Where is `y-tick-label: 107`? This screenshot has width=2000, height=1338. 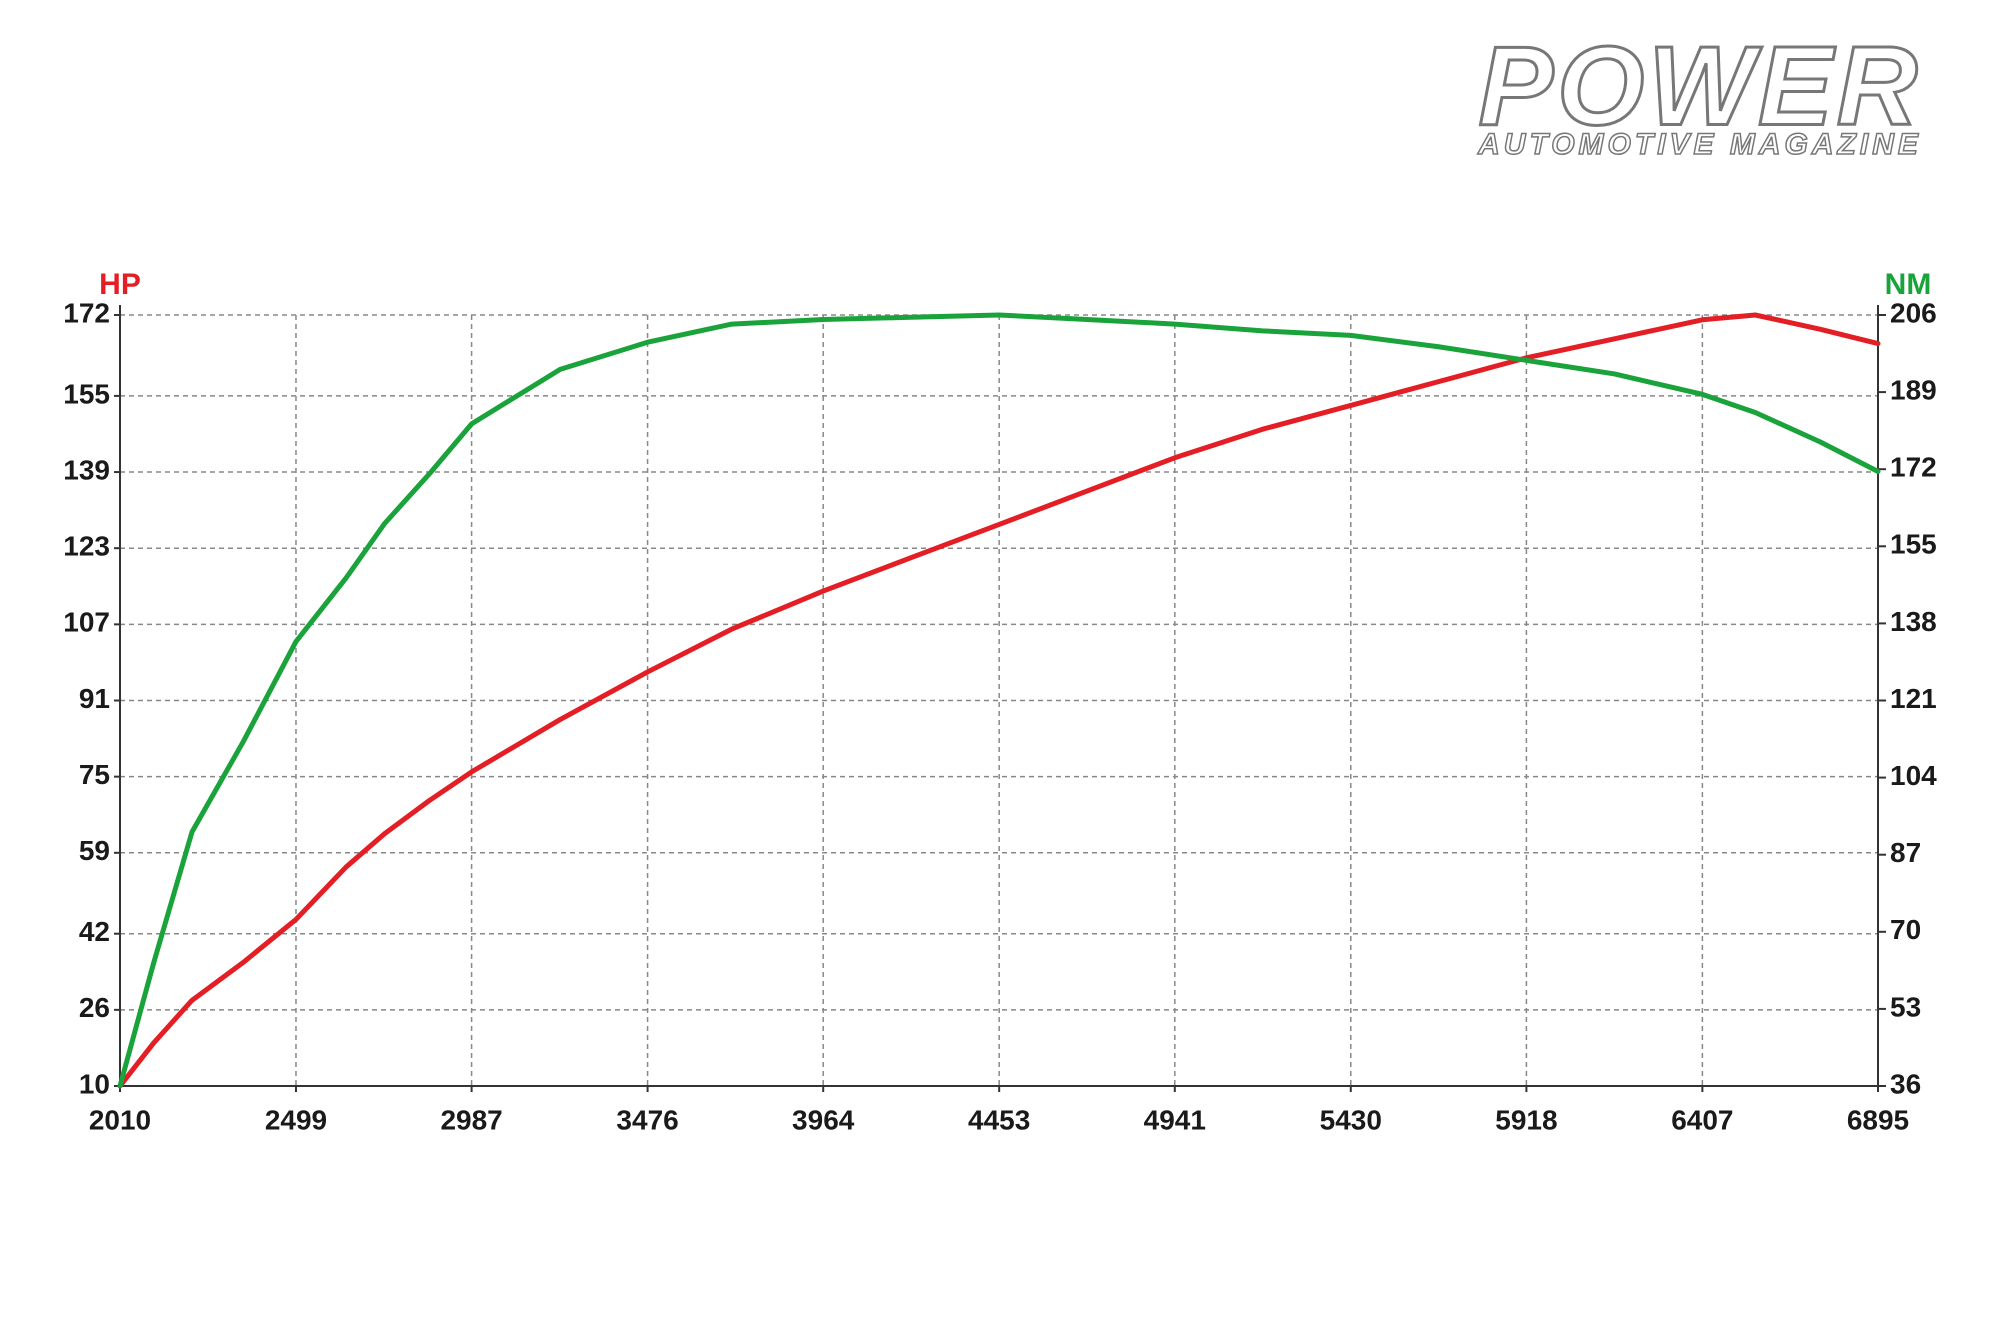 y-tick-label: 107 is located at coordinates (86, 622).